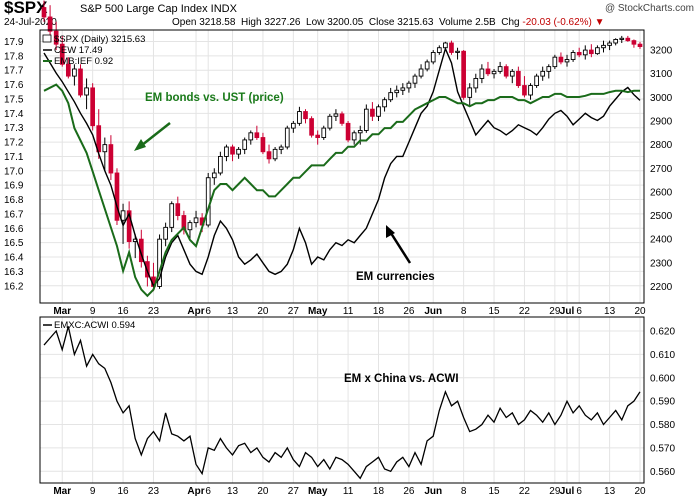  I want to click on left-axis-tick-label: 16.4, so click(14, 258).